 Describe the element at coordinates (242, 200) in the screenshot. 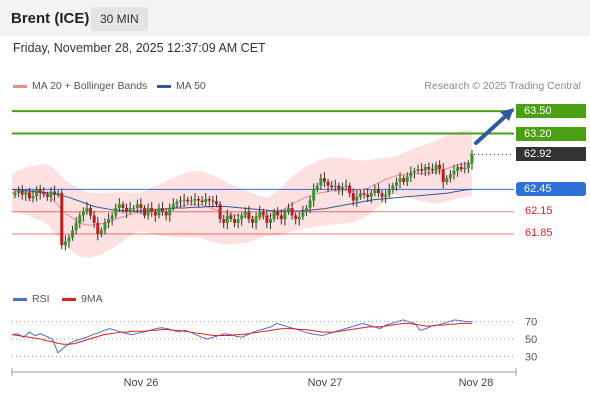

I see `ma50-line` at that location.